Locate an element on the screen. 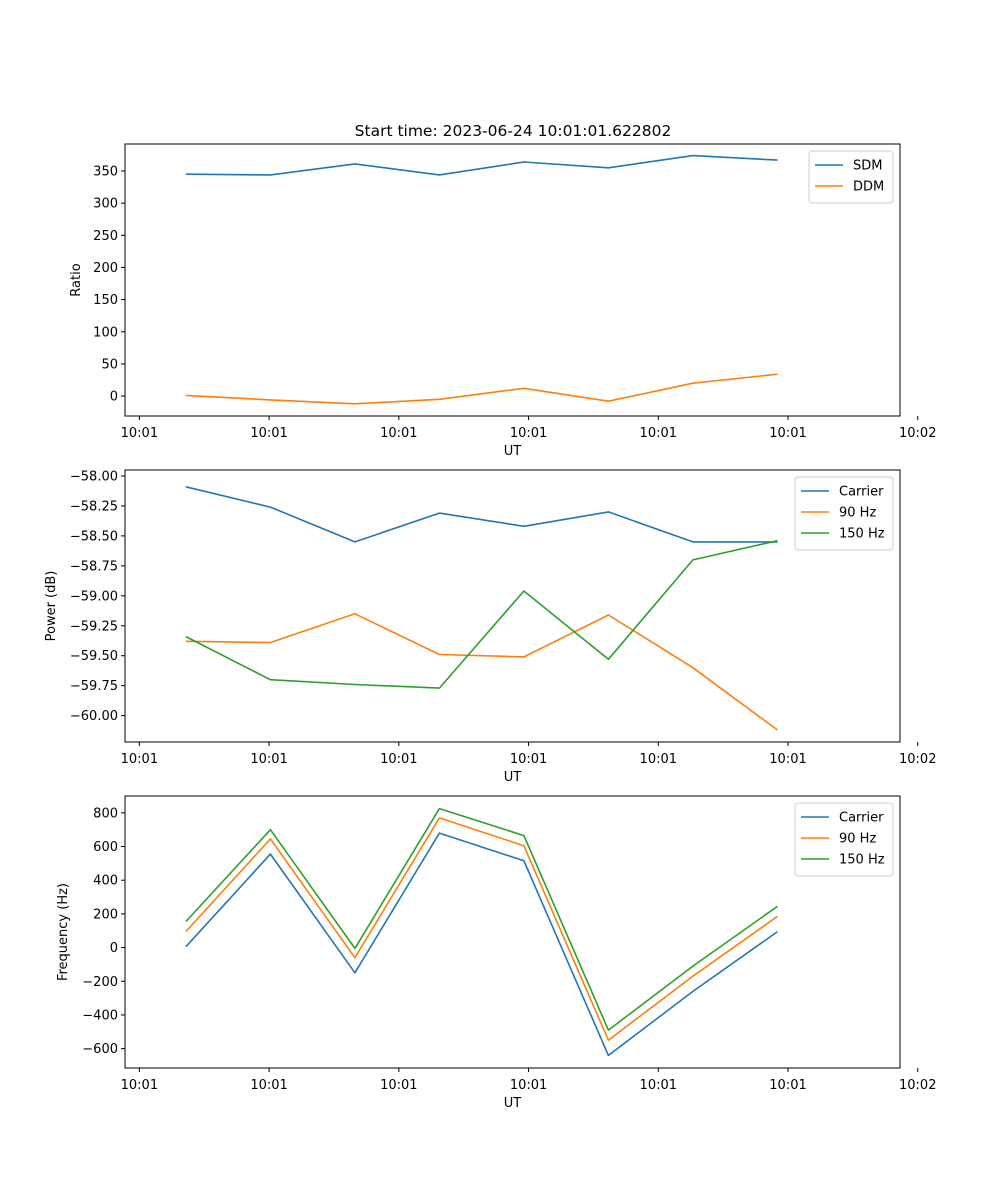 This screenshot has height=1200, width=1000. y-tick-label: −59.50 is located at coordinates (94, 656).